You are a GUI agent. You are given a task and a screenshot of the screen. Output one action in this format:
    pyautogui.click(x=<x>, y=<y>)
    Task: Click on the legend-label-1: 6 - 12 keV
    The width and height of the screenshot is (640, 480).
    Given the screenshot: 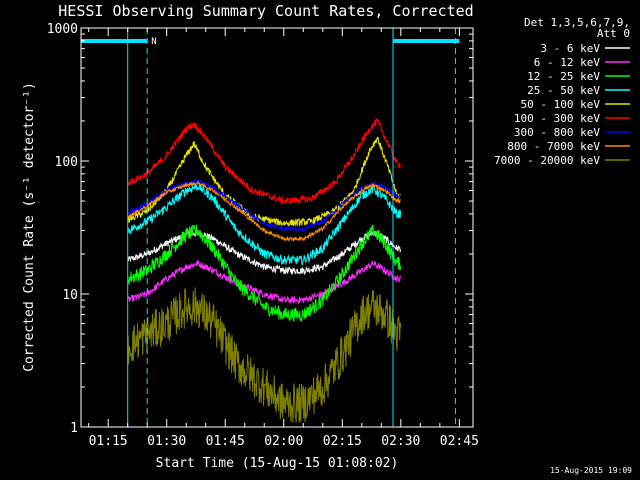 What is the action you would take?
    pyautogui.click(x=567, y=62)
    